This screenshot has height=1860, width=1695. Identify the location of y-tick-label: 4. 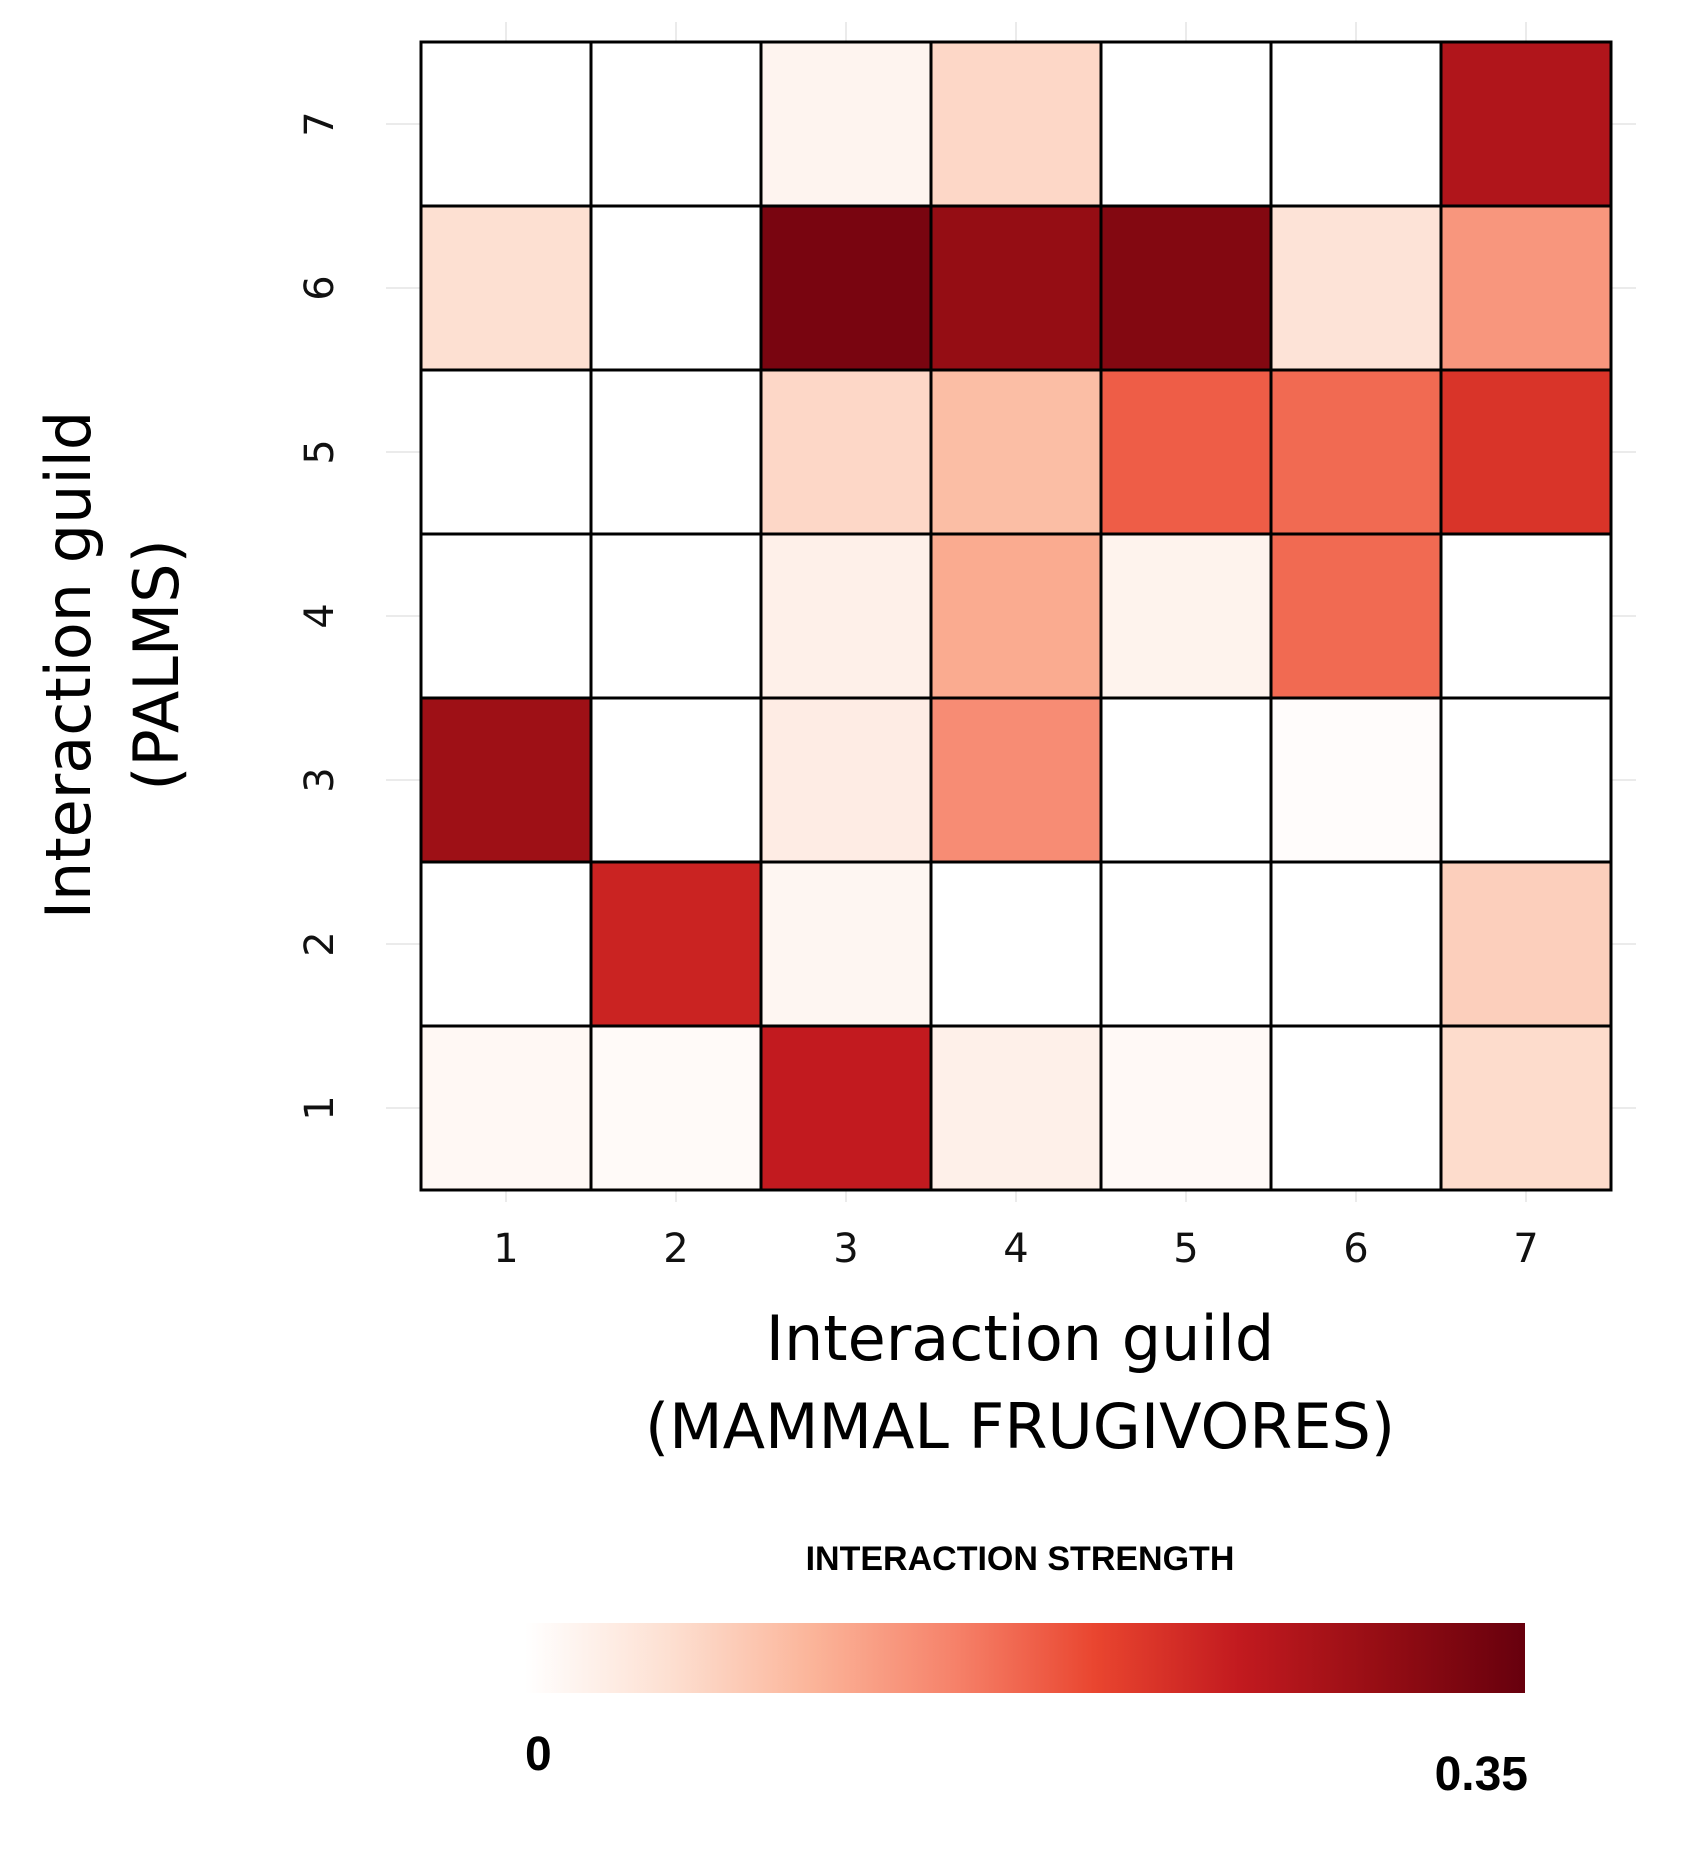
(320, 615).